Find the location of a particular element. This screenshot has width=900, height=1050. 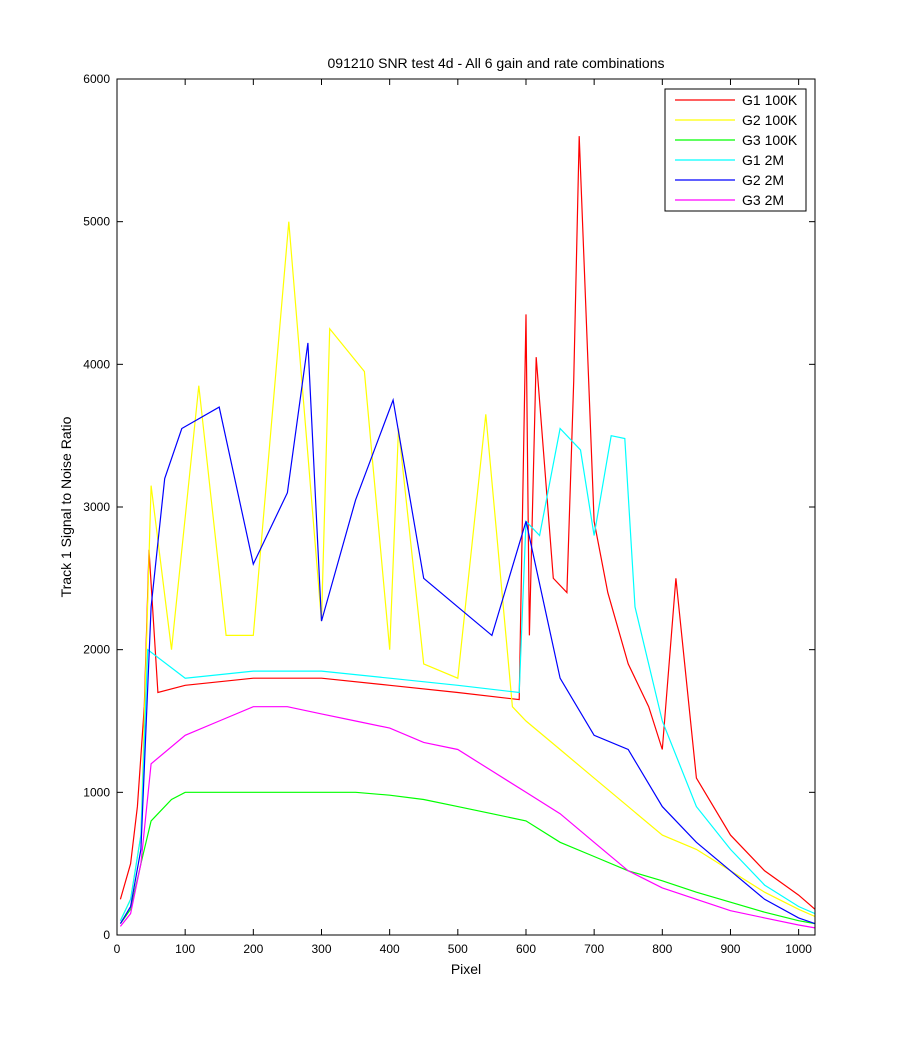

legend-label: G3 100K is located at coordinates (770, 140).